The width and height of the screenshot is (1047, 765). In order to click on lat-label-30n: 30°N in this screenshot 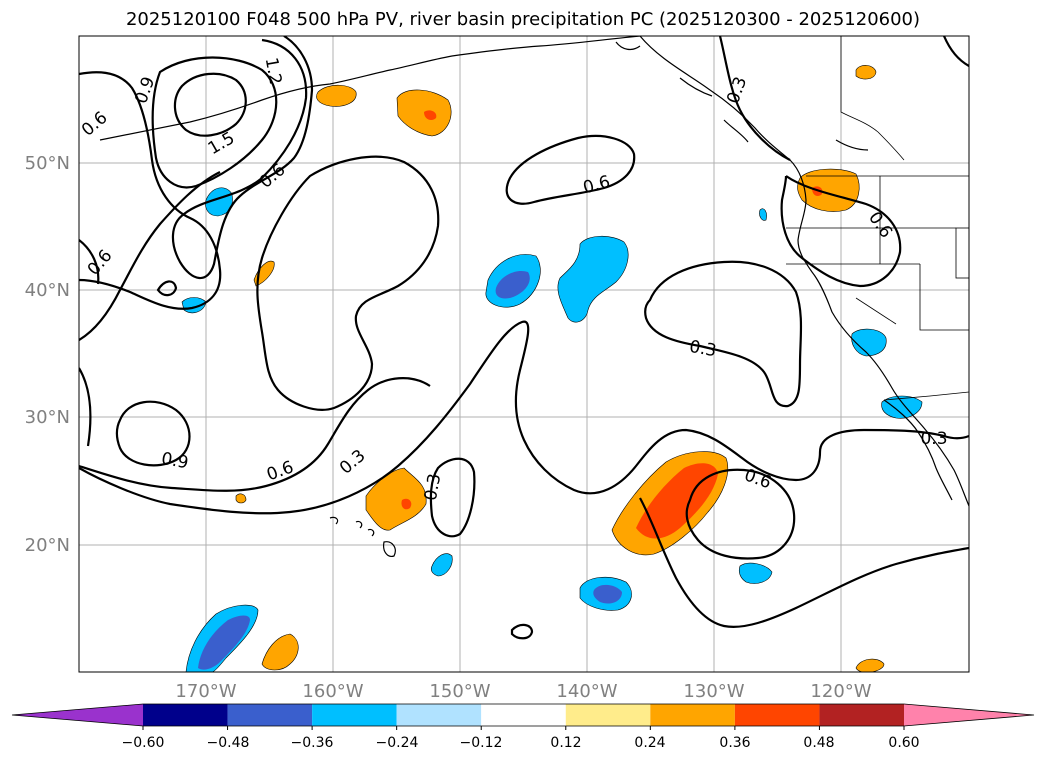, I will do `click(47, 417)`.